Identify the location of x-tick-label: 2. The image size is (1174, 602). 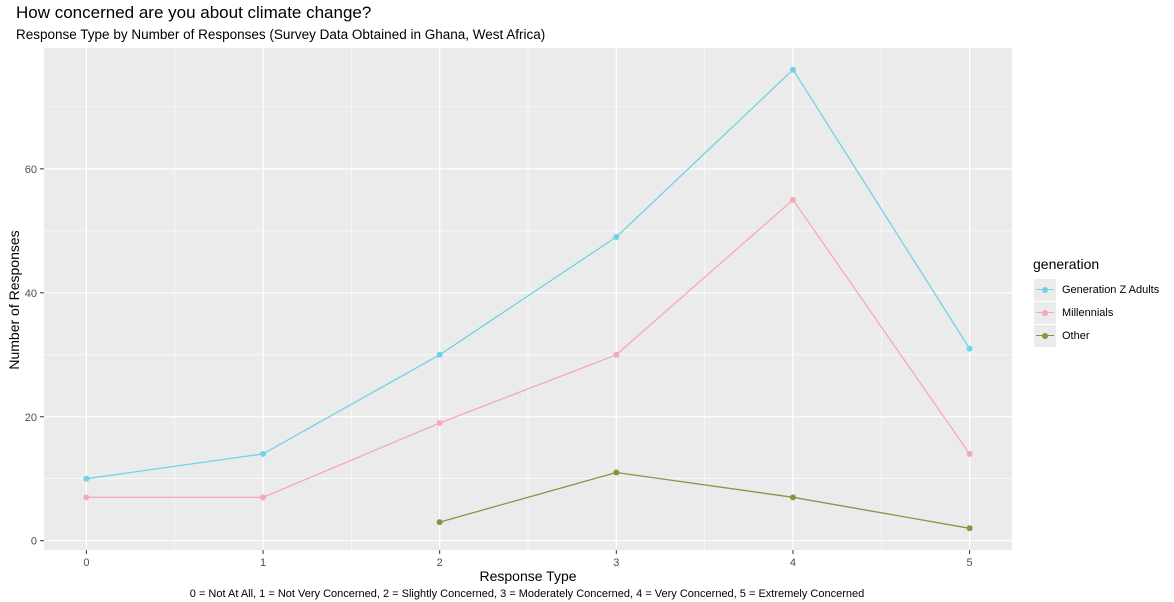
(440, 563).